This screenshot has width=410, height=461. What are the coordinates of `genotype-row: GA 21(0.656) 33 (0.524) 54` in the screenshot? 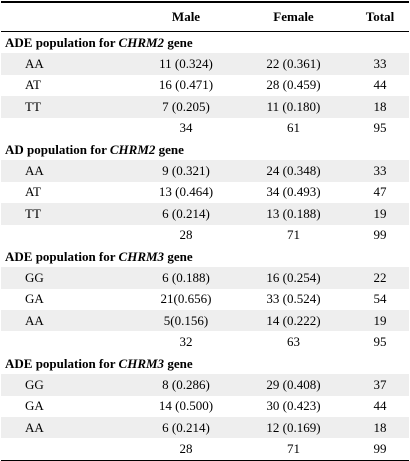 It's located at (205, 299).